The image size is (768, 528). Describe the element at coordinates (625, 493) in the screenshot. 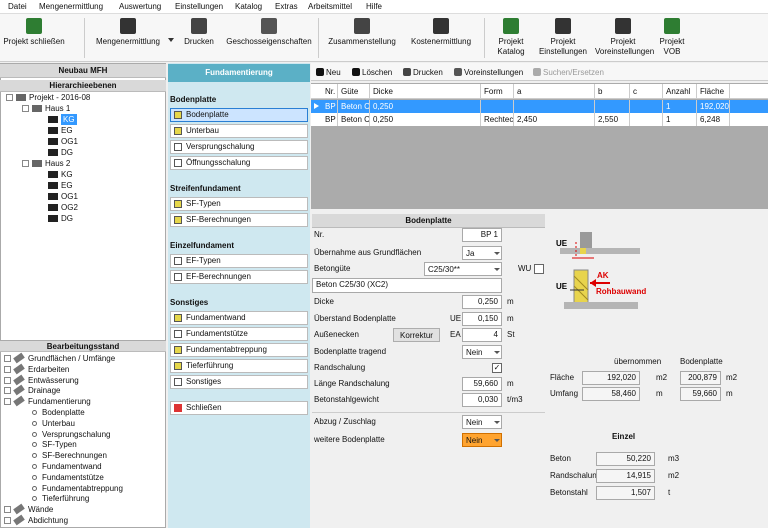

I see `readonly-value: 1,507` at that location.